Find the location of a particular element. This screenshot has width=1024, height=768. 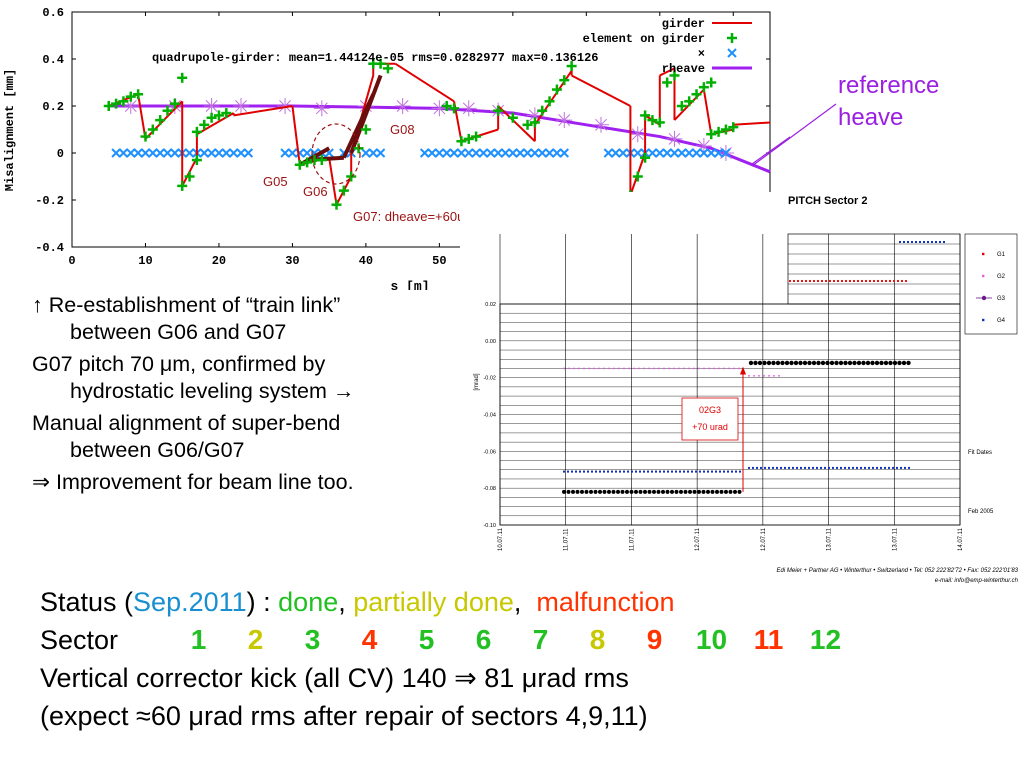

girder-step is located at coordinates (707, 112).